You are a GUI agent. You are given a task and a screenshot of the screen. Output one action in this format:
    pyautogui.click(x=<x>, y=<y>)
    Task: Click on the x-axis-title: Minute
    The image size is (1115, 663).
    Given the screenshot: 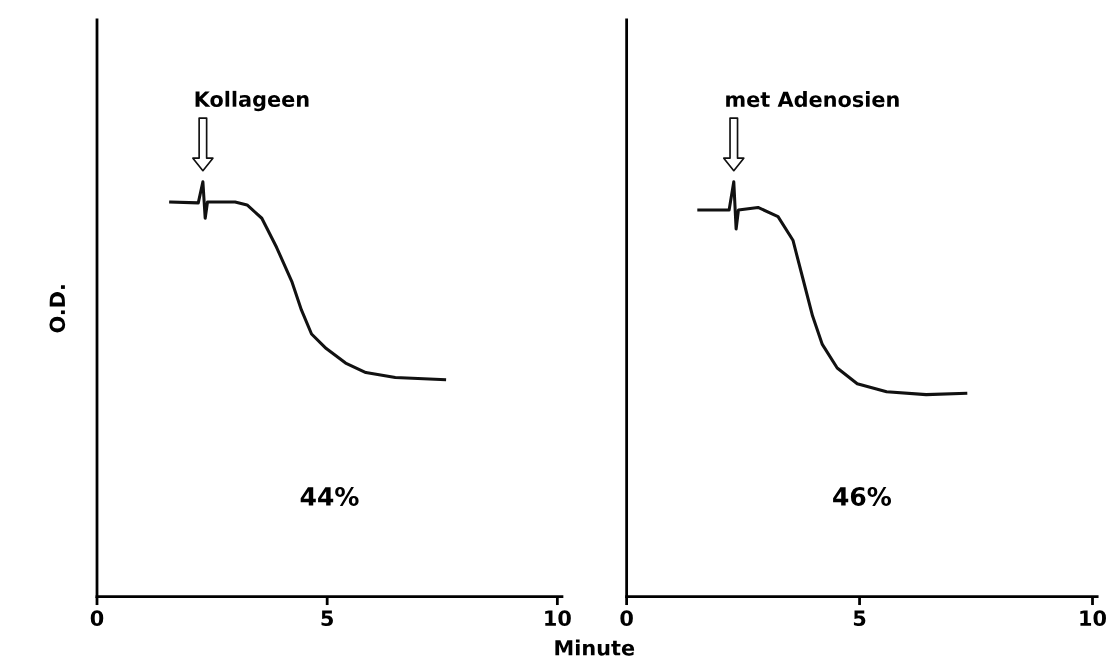 What is the action you would take?
    pyautogui.click(x=595, y=647)
    